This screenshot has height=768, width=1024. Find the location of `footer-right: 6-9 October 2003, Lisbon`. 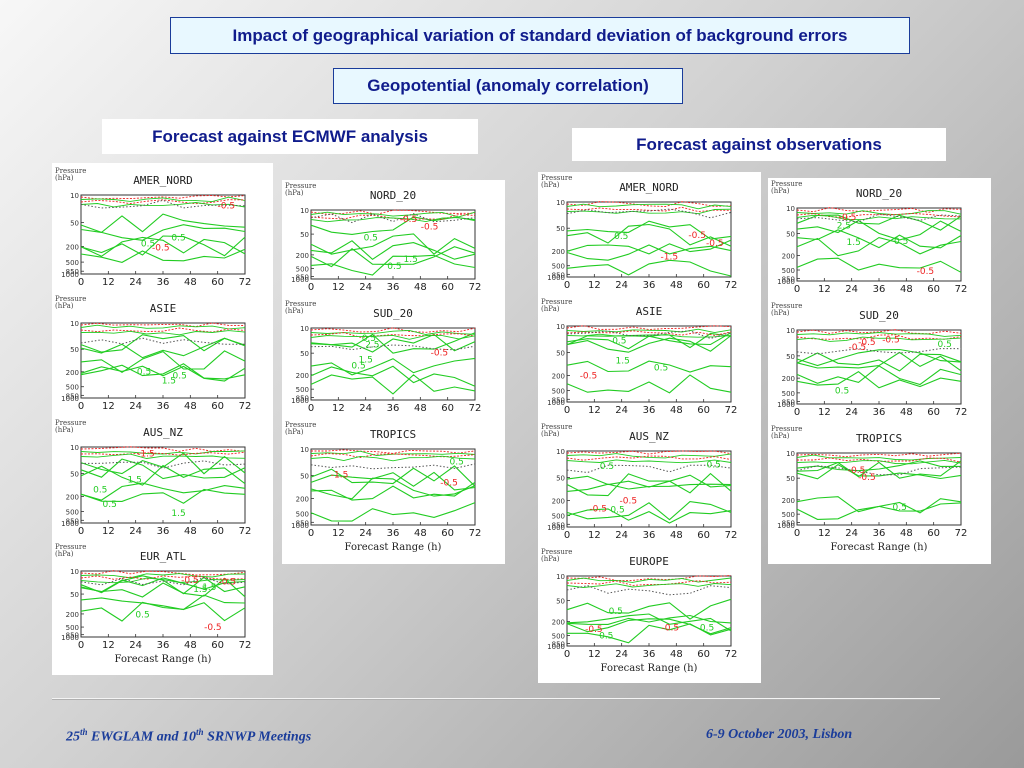

footer-right: 6-9 October 2003, Lisbon is located at coordinates (779, 734).